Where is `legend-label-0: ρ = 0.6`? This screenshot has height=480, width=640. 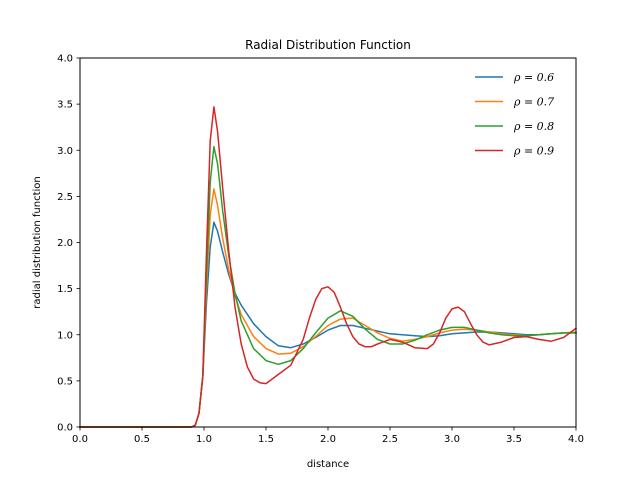 legend-label-0: ρ = 0.6 is located at coordinates (533, 77).